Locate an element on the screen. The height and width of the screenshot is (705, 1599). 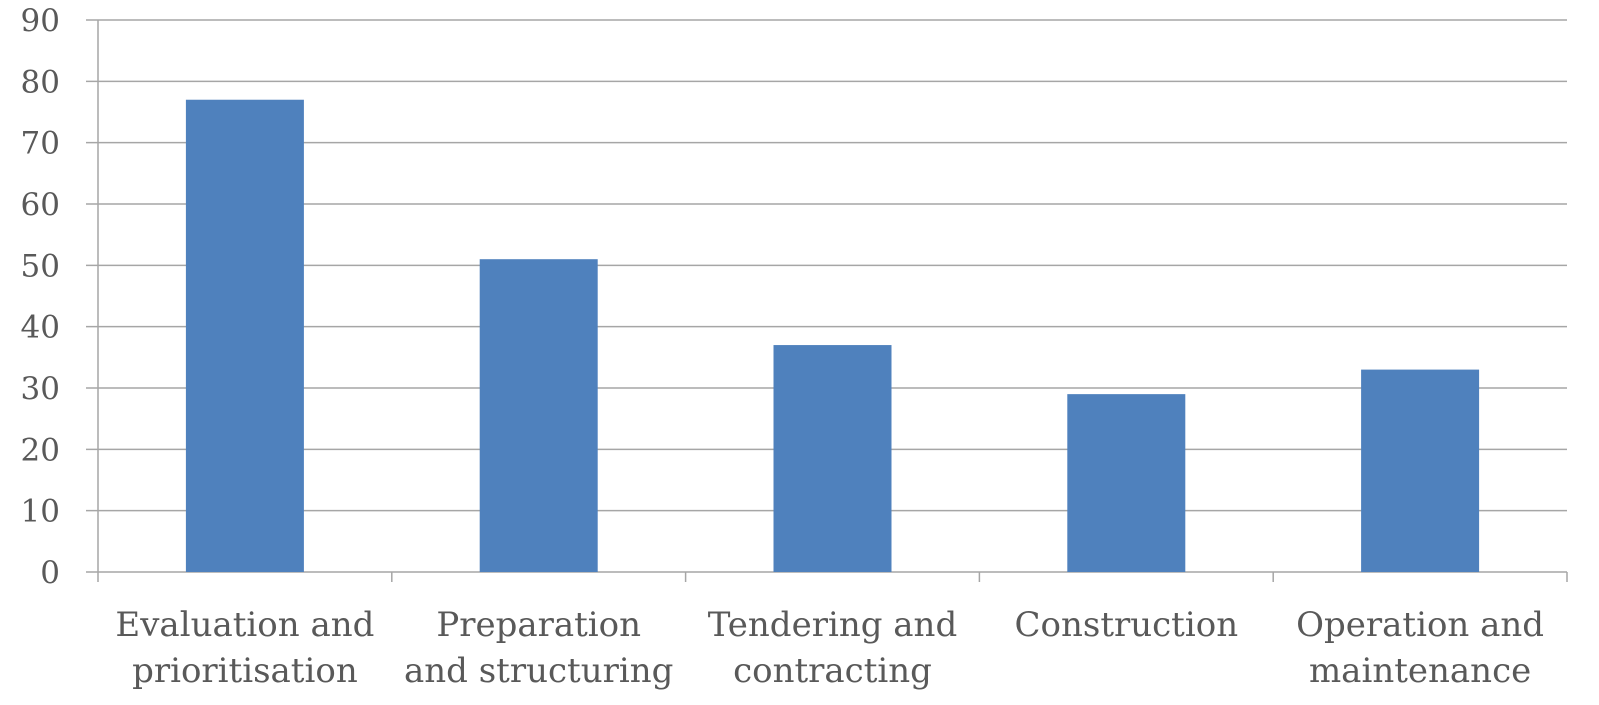
y-tick-label: 20 is located at coordinates (40, 450).